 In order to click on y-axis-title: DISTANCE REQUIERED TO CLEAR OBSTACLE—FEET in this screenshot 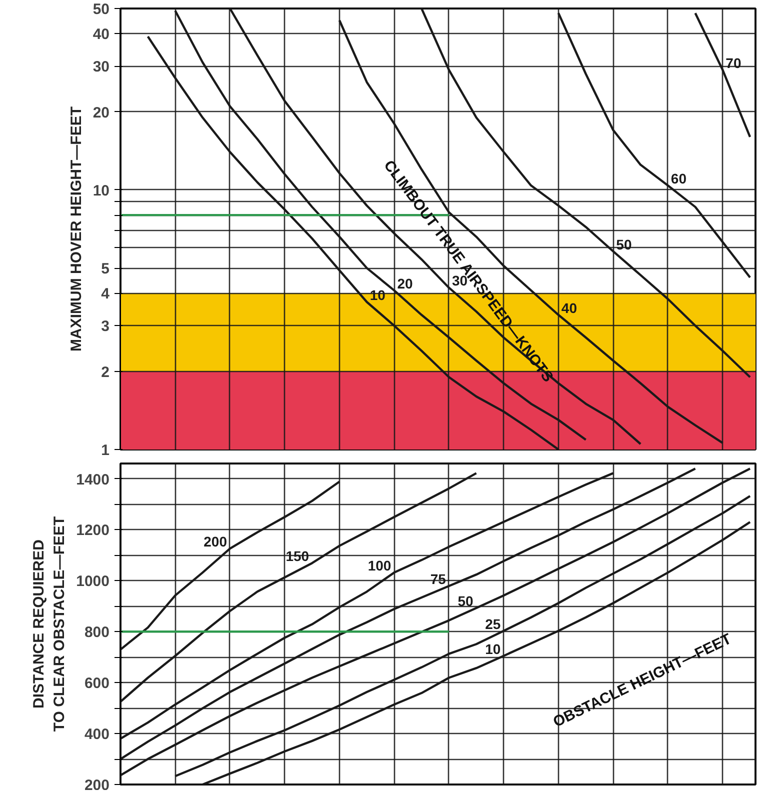, I will do `click(49, 624)`.